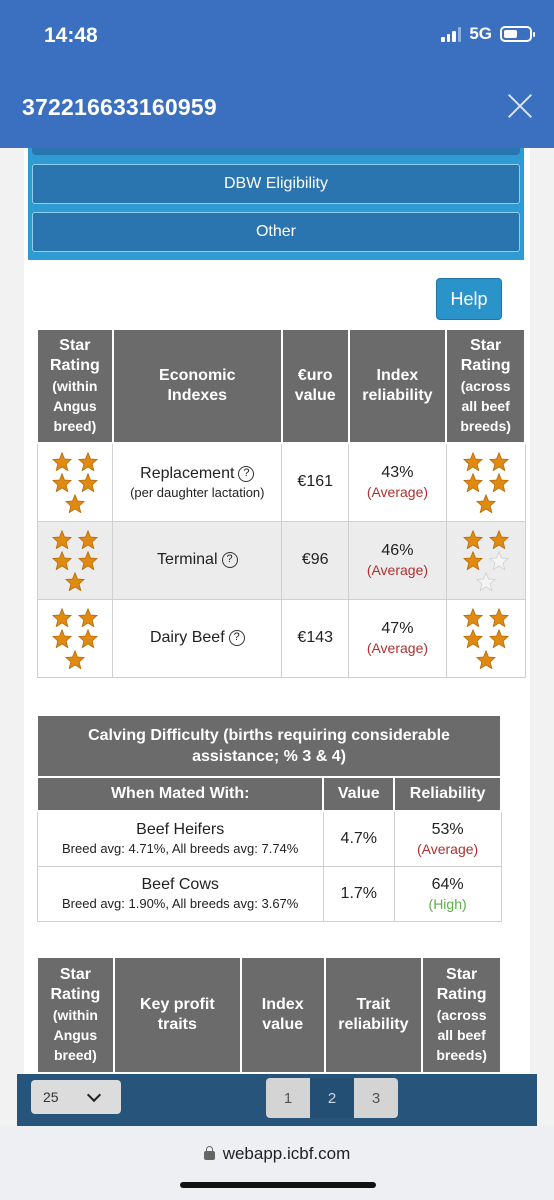 The width and height of the screenshot is (554, 1200). I want to click on reliability-value: 64%, so click(447, 884).